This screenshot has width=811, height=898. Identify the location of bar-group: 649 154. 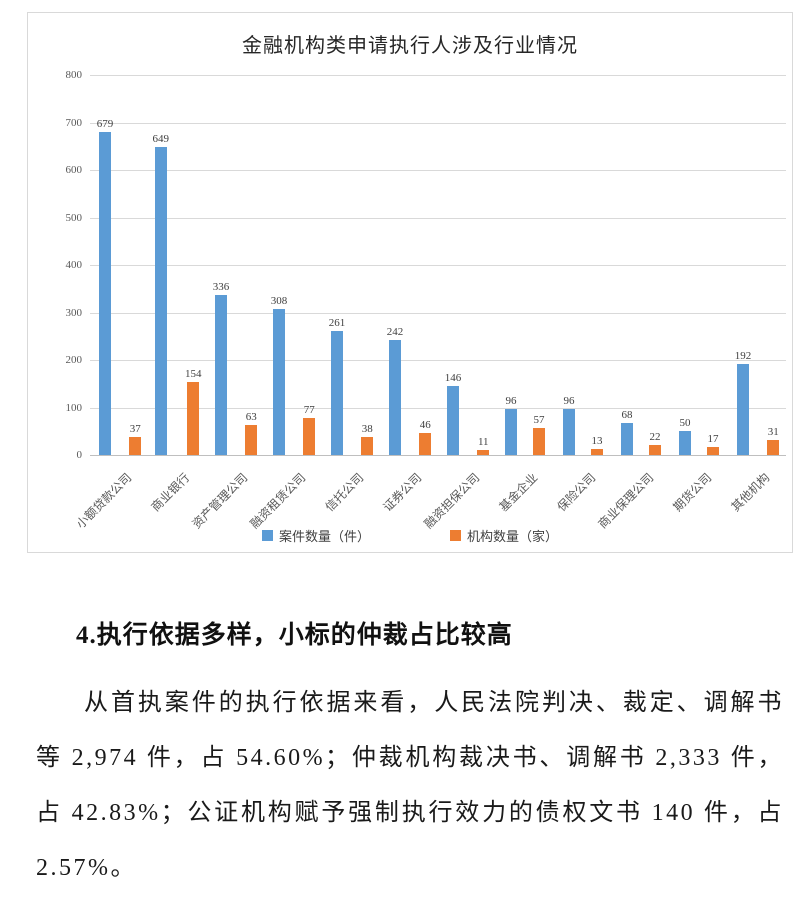
(177, 265).